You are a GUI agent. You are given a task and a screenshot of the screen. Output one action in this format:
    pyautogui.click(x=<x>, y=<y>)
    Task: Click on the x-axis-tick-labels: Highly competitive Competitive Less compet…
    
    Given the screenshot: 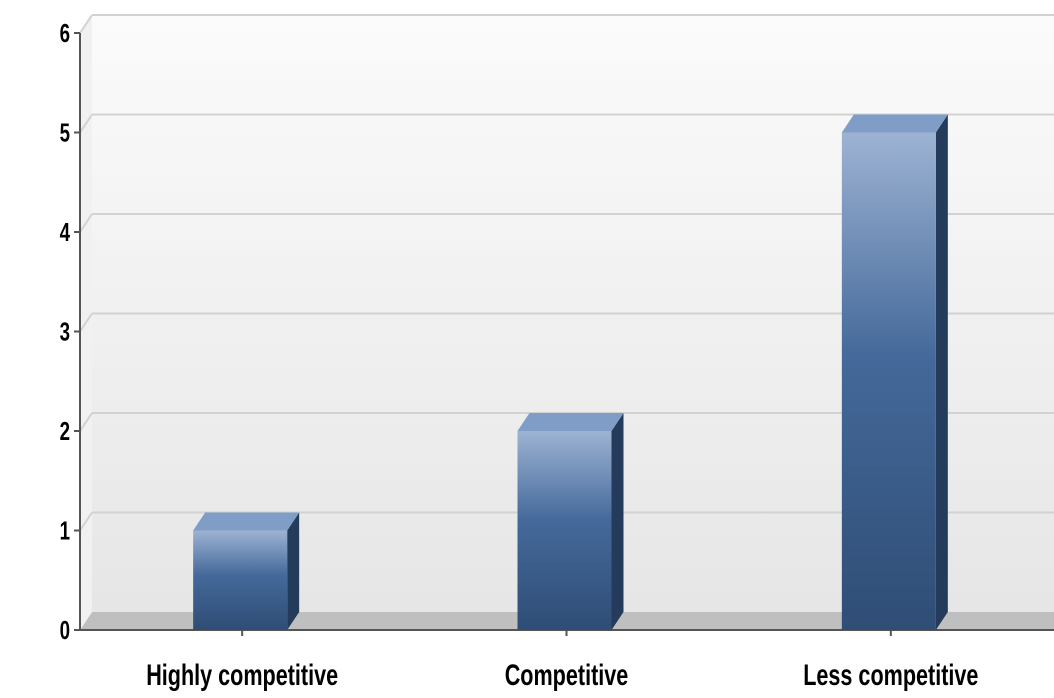 What is the action you would take?
    pyautogui.click(x=562, y=674)
    